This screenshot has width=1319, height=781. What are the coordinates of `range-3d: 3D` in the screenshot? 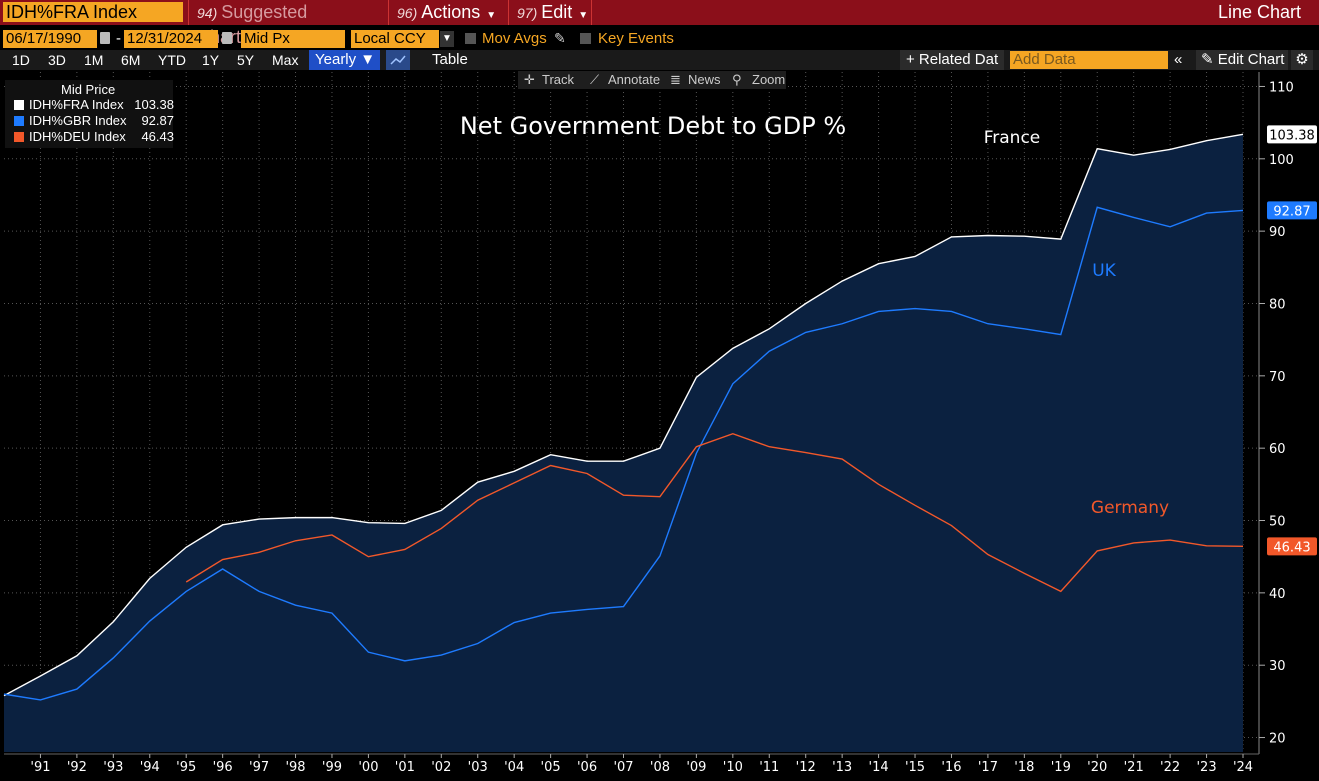 It's located at (57, 60).